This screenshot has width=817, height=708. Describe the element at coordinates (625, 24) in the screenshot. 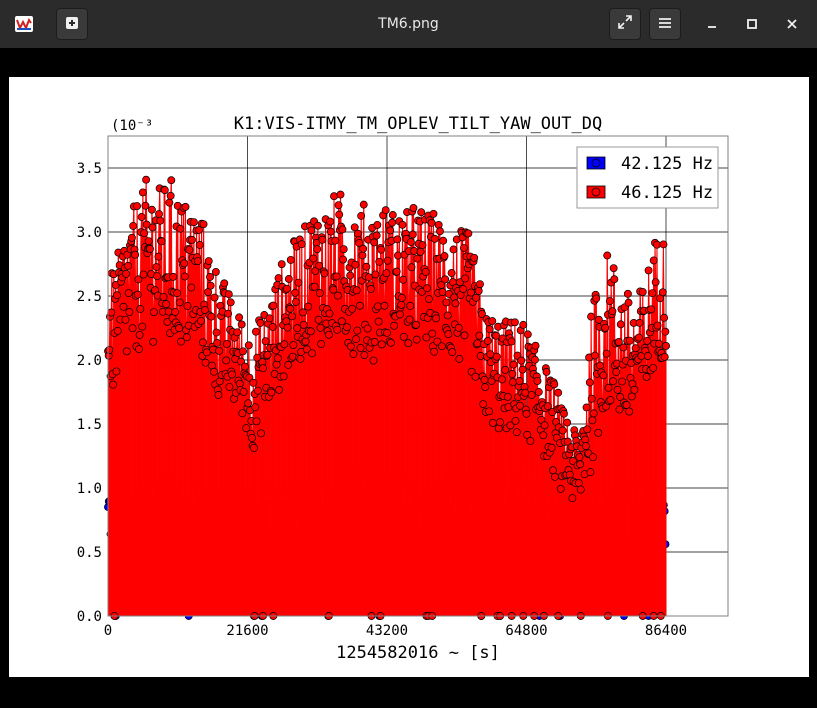

I see `fullscreen-button` at that location.